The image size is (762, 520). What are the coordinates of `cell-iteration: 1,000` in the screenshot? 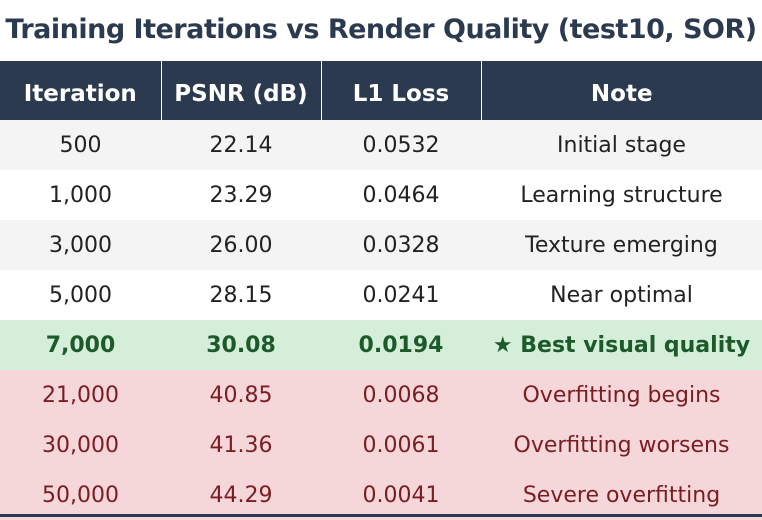 It's located at (80, 195).